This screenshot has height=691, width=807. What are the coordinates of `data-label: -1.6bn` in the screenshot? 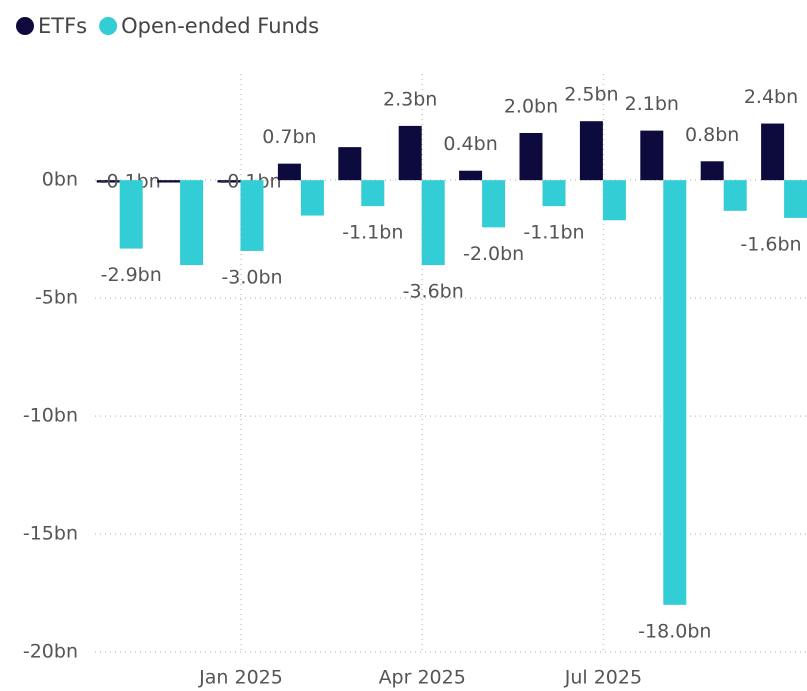 It's located at (770, 244).